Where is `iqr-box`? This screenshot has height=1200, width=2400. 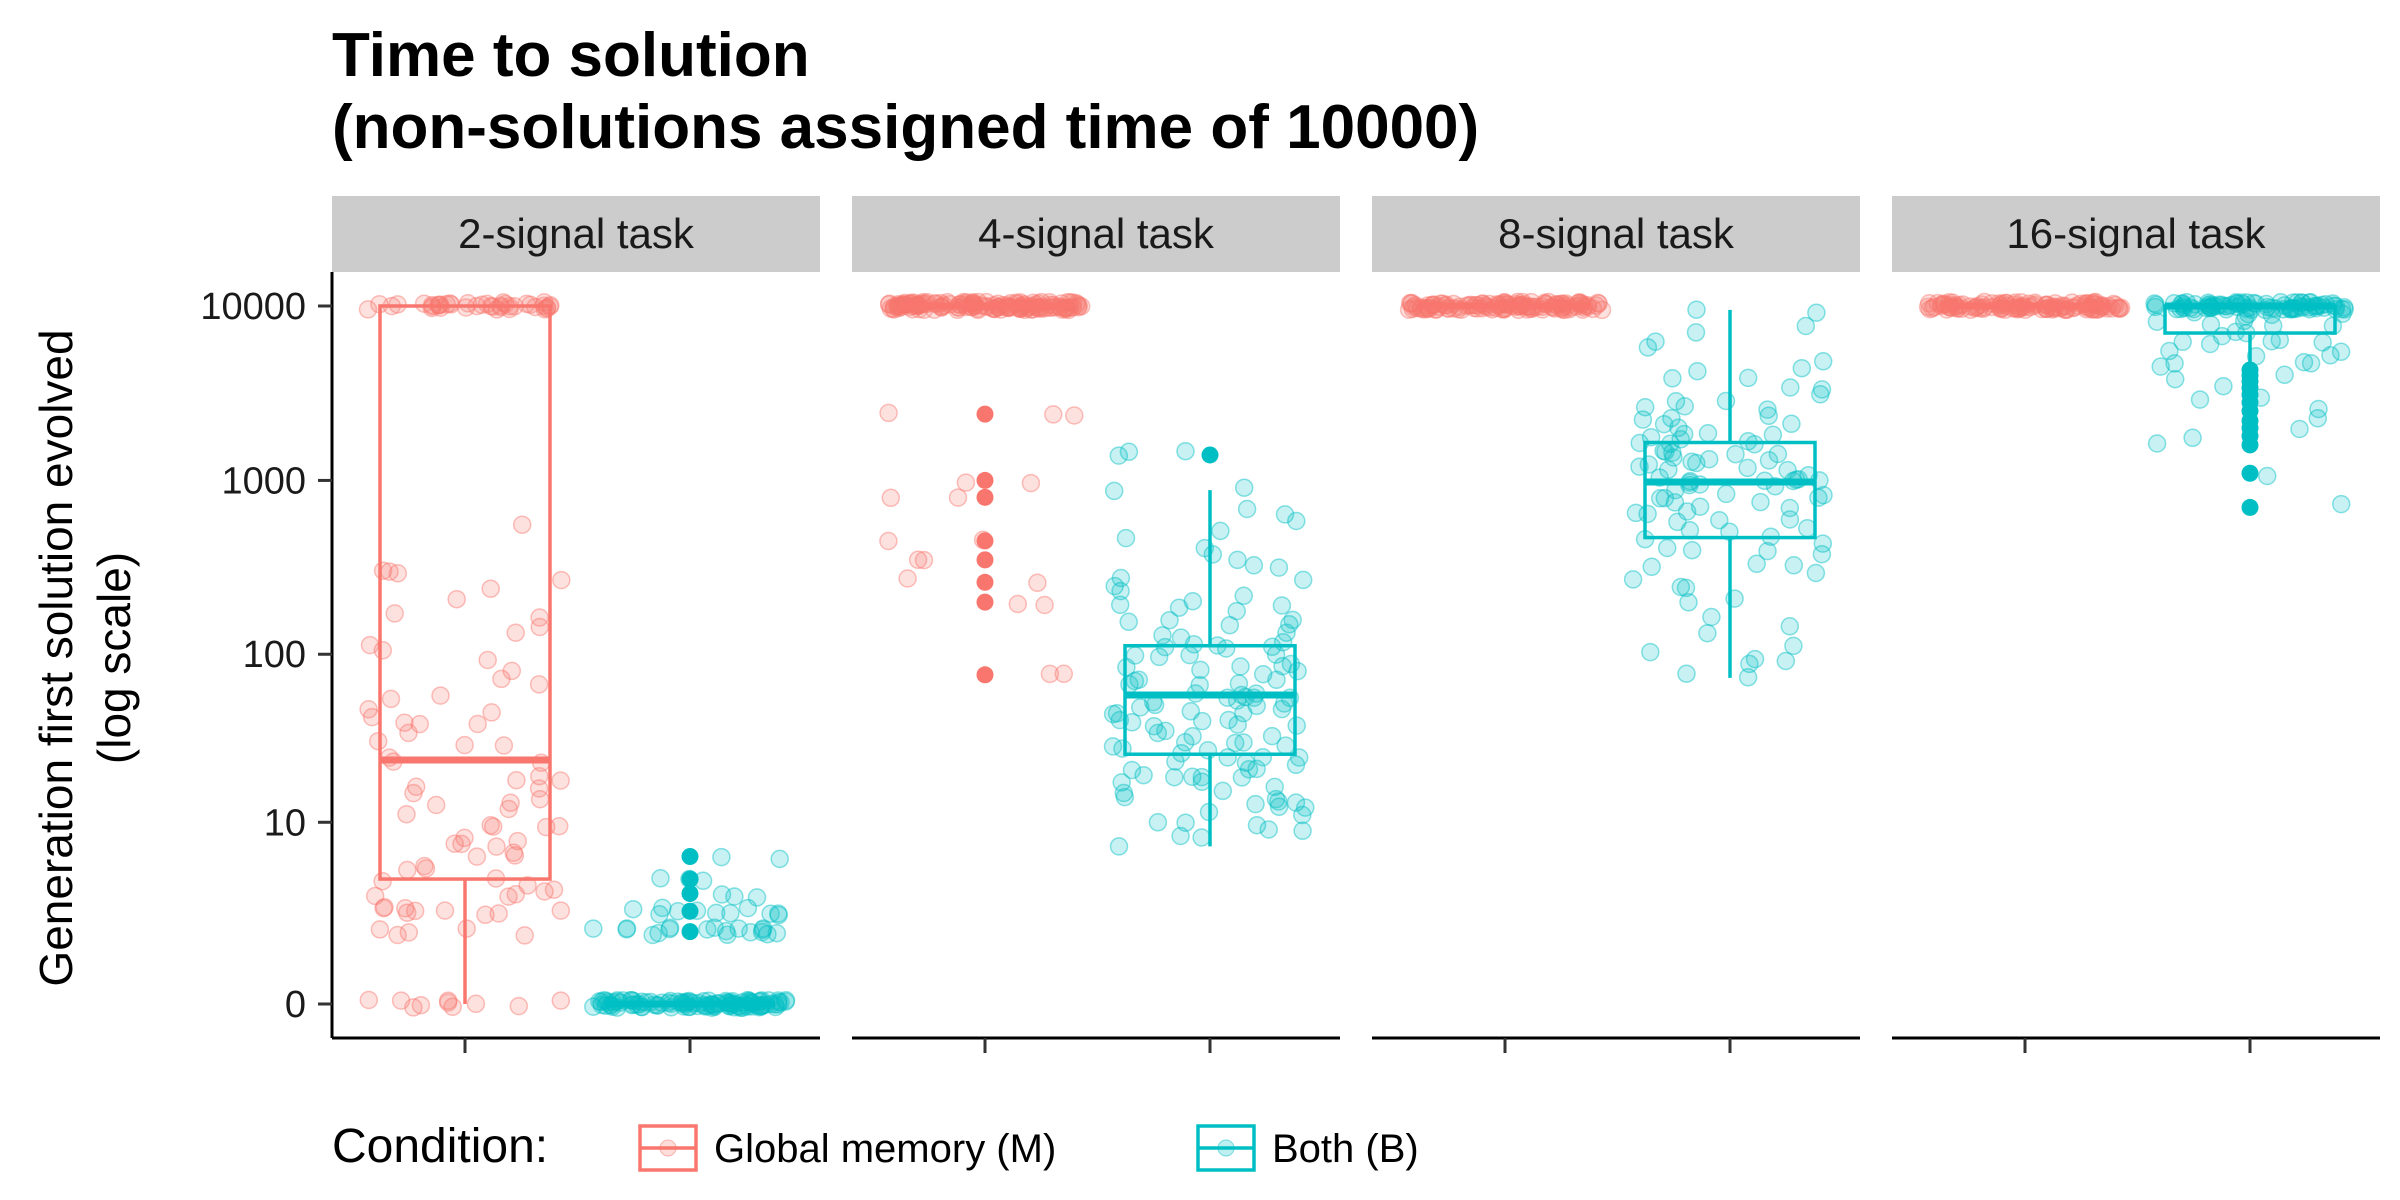 iqr-box is located at coordinates (465, 592).